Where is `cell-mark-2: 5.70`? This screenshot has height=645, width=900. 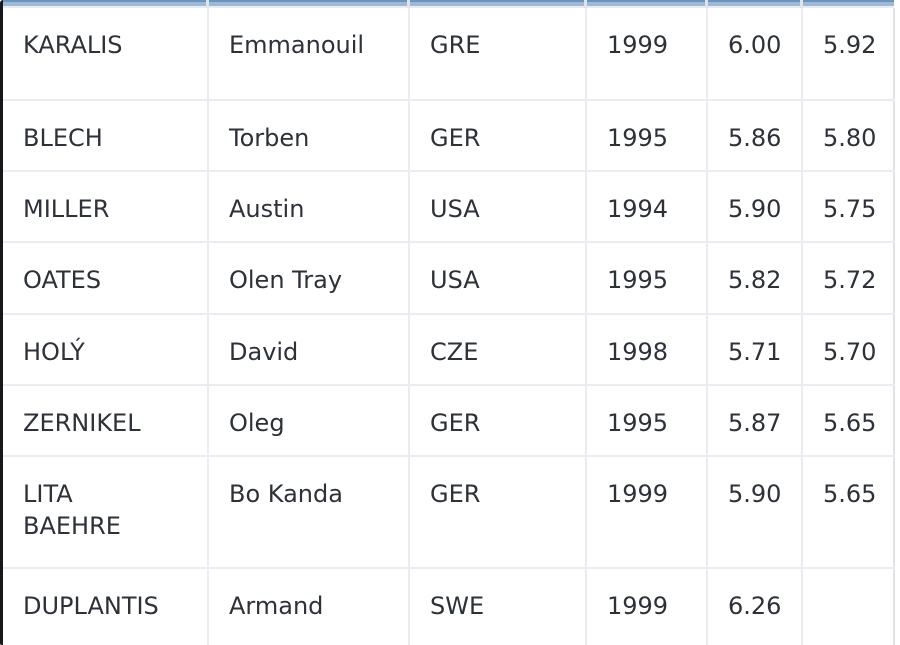 cell-mark-2: 5.70 is located at coordinates (848, 350).